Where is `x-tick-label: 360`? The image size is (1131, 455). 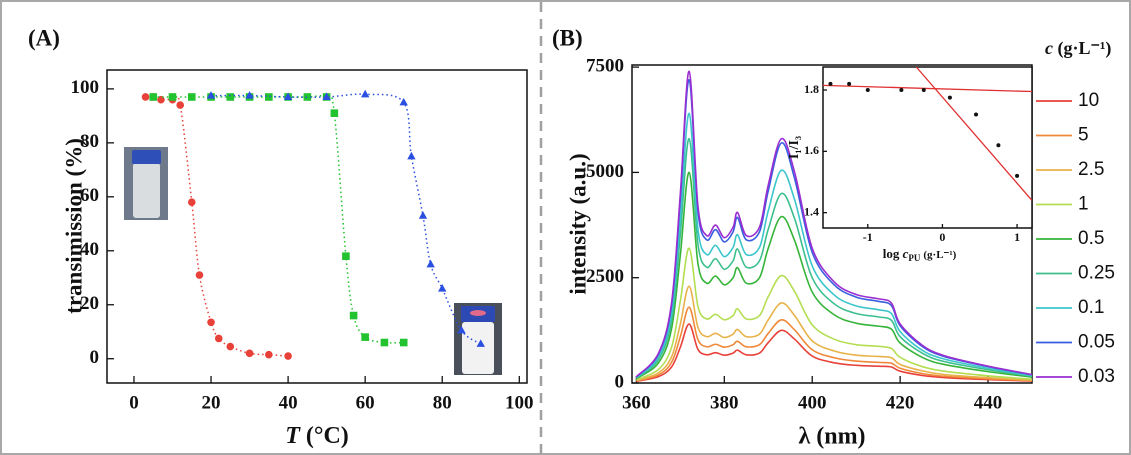
x-tick-label: 360 is located at coordinates (636, 402).